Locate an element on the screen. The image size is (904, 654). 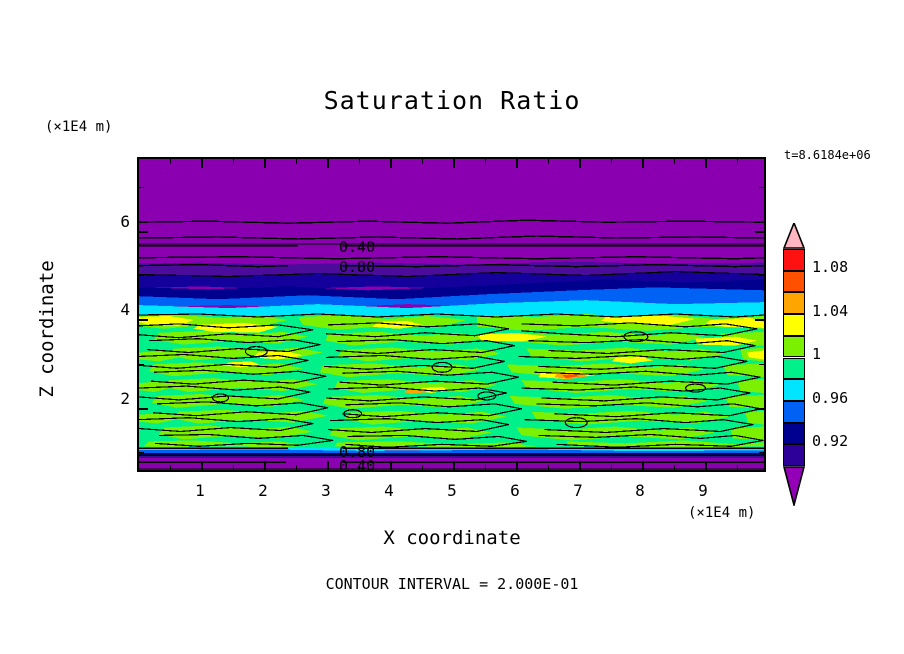
colorbar-tick-label-108: 1.08 is located at coordinates (830, 267).